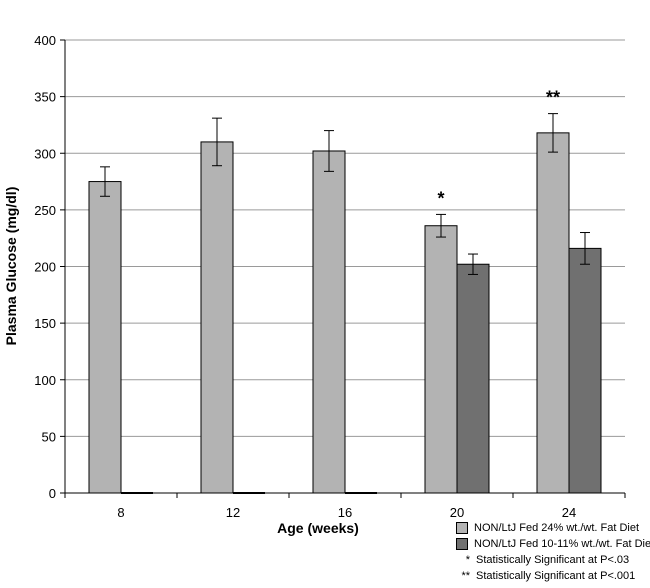 The image size is (650, 588). Describe the element at coordinates (556, 576) in the screenshot. I see `legend-note-text-2: Statistically Significant at P<.001` at that location.